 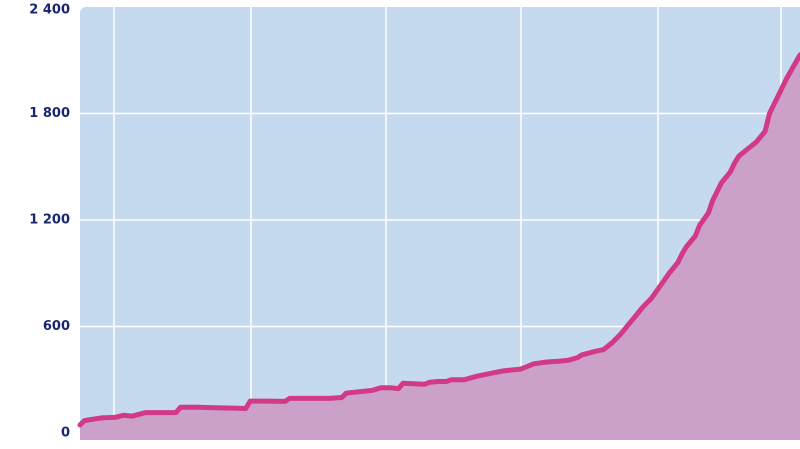 What do you see at coordinates (49, 10) in the screenshot?
I see `y-tick-label: 2 400` at bounding box center [49, 10].